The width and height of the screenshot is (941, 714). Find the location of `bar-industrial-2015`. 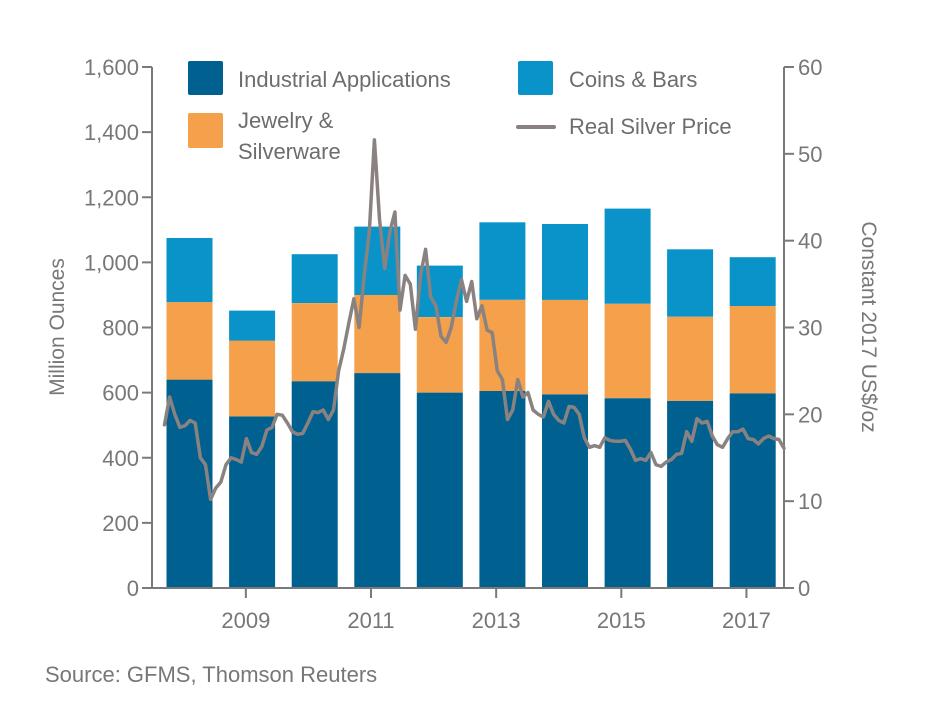

bar-industrial-2015 is located at coordinates (627, 493).